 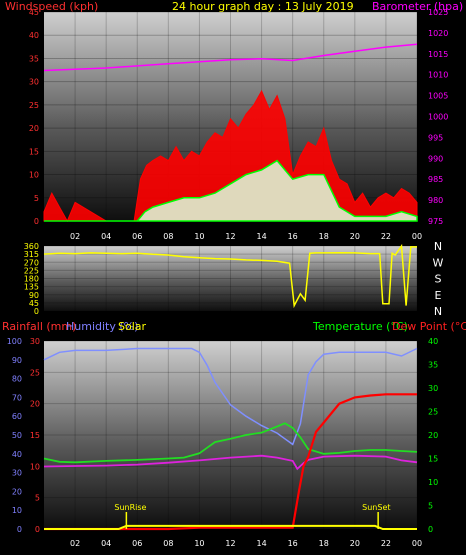 What do you see at coordinates (438, 117) in the screenshot?
I see `barometer-tick-label: 1000` at bounding box center [438, 117].